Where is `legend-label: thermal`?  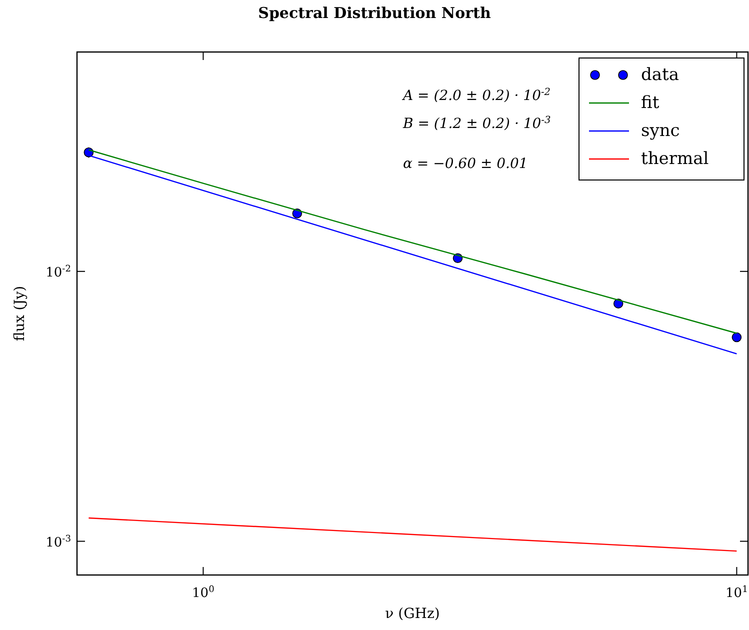 legend-label: thermal is located at coordinates (675, 159).